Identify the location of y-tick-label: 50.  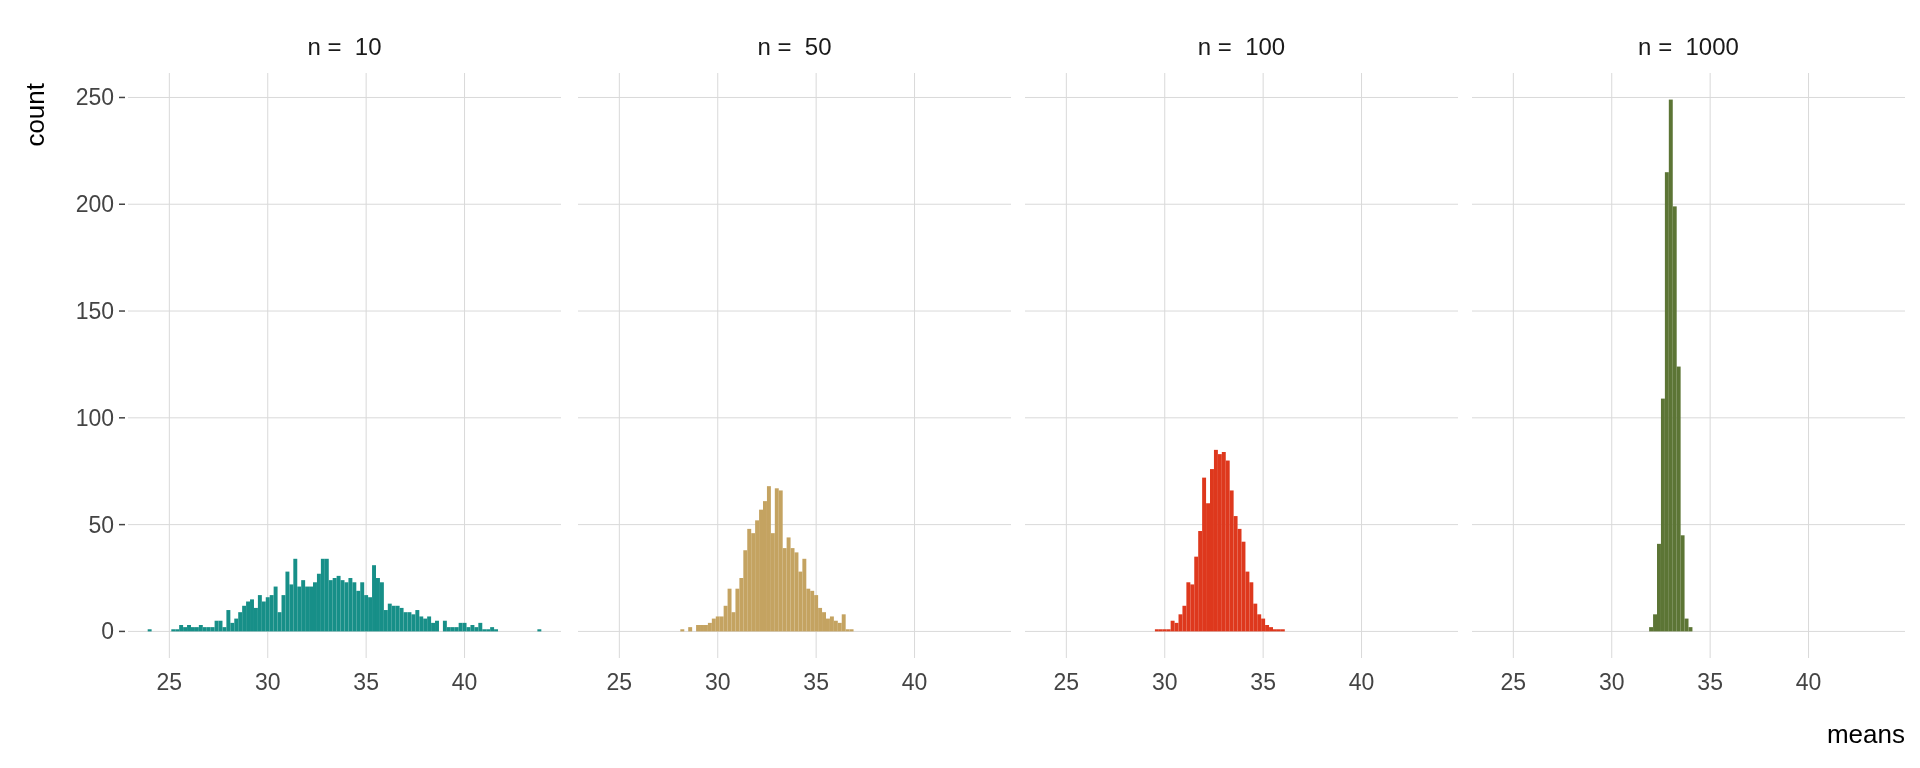
(101, 524).